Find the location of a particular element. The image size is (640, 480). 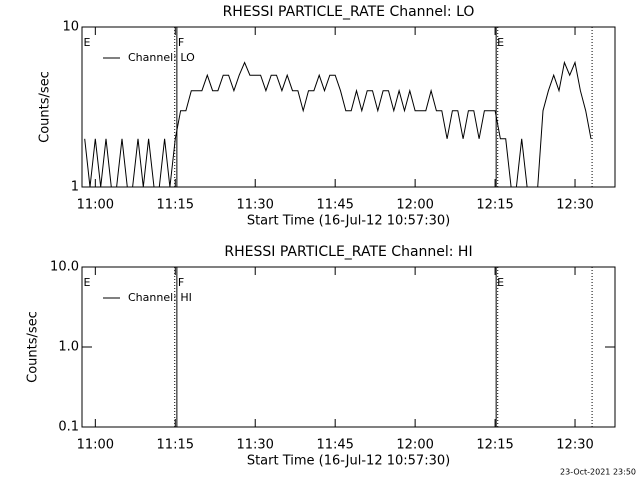

legend-label: Channel: HI is located at coordinates (160, 297).